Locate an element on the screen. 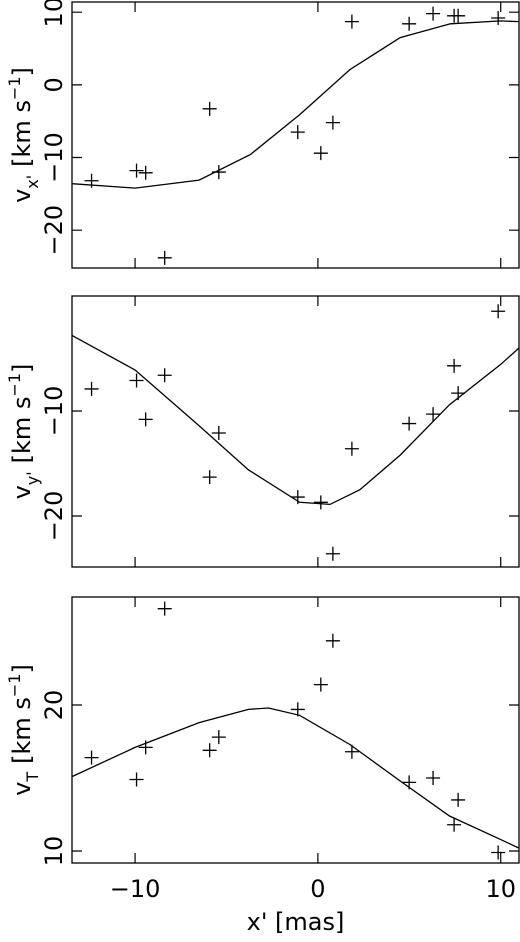  y-tick-label: 0 is located at coordinates (54, 84).